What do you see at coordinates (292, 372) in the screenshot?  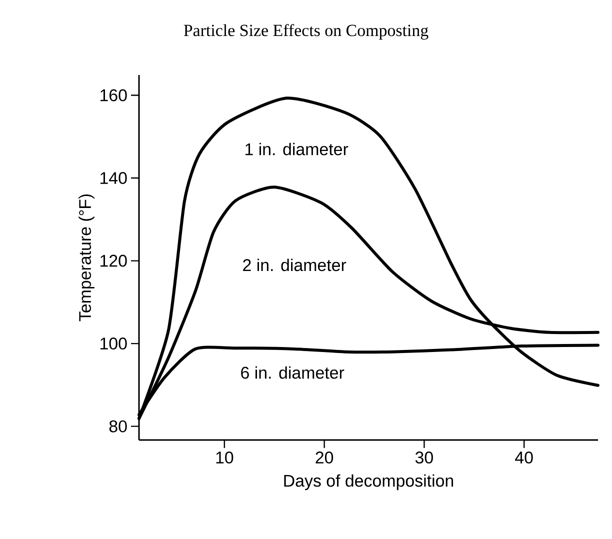 I see `series-label: 6 in. diameter` at bounding box center [292, 372].